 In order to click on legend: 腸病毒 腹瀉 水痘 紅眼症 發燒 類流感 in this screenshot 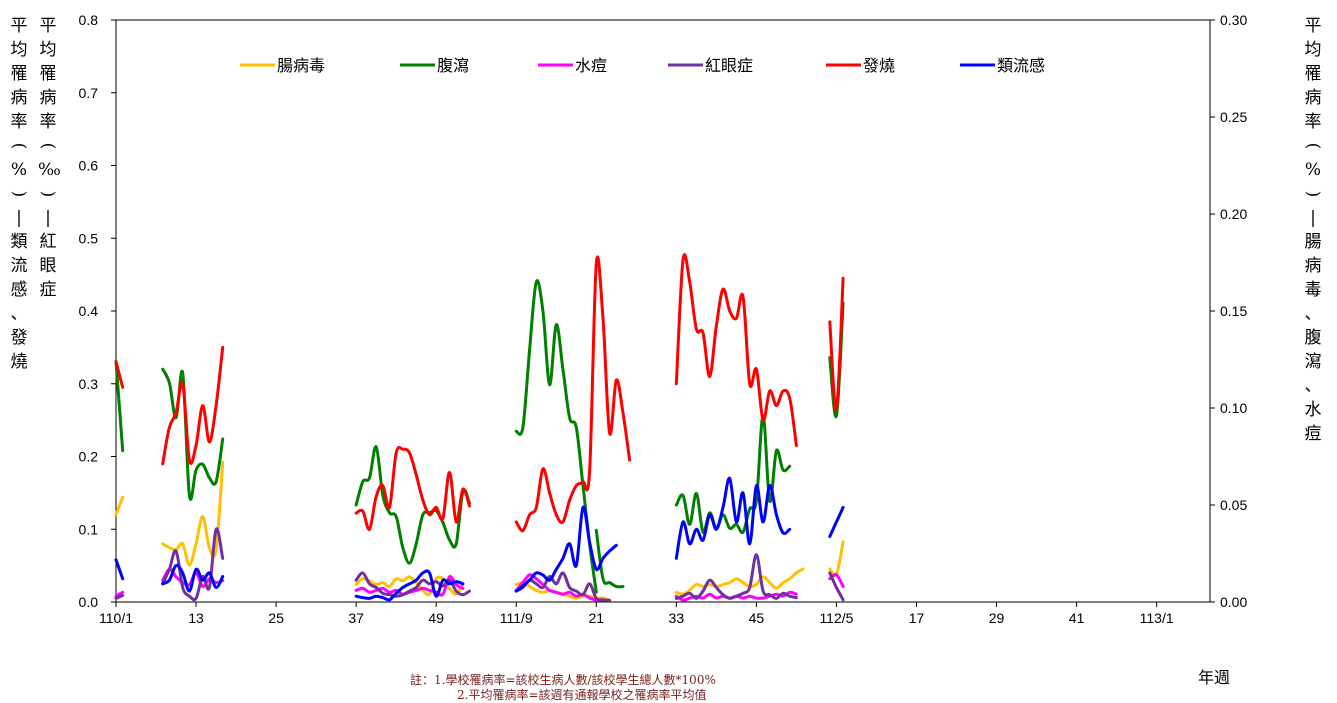, I will do `click(642, 65)`.